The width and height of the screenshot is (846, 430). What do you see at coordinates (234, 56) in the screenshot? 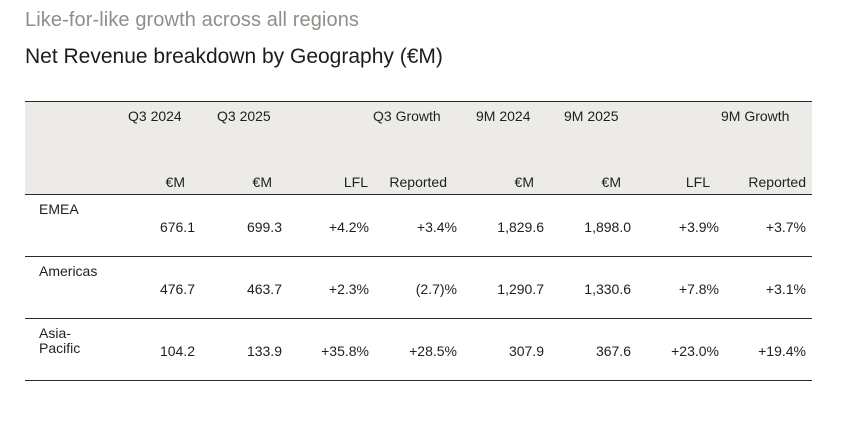
I see `page-title: Net Revenue breakdown by Geography (€M)` at bounding box center [234, 56].